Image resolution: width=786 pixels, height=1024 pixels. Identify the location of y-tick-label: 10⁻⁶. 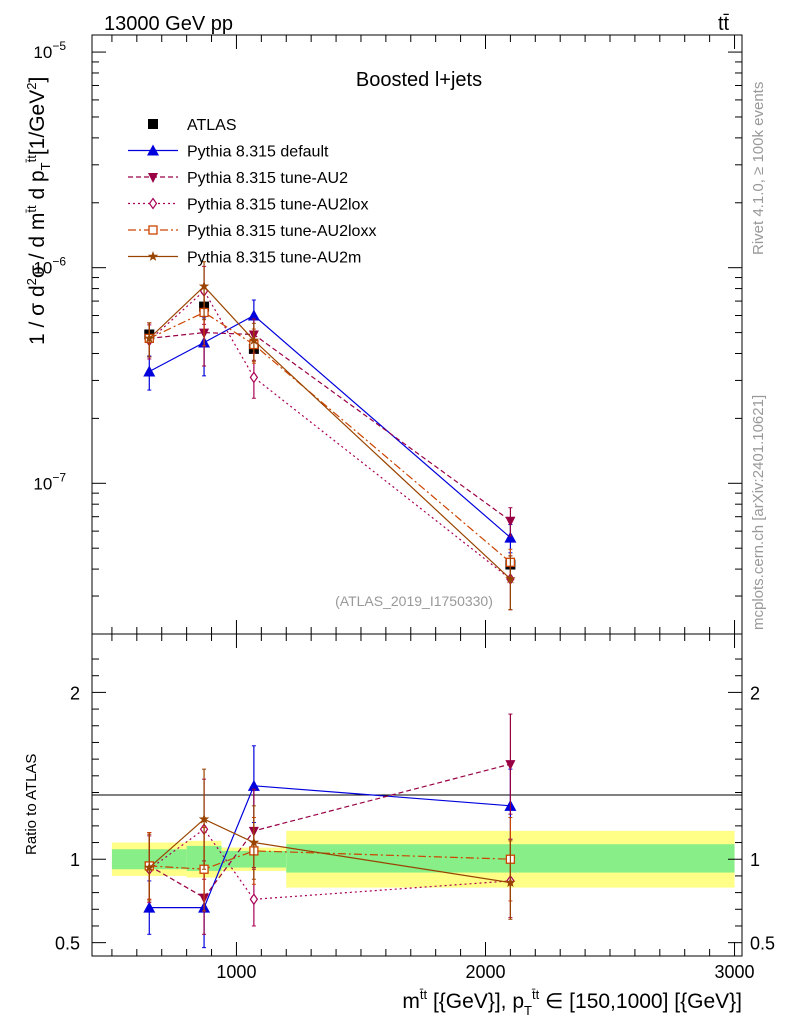
(49, 266).